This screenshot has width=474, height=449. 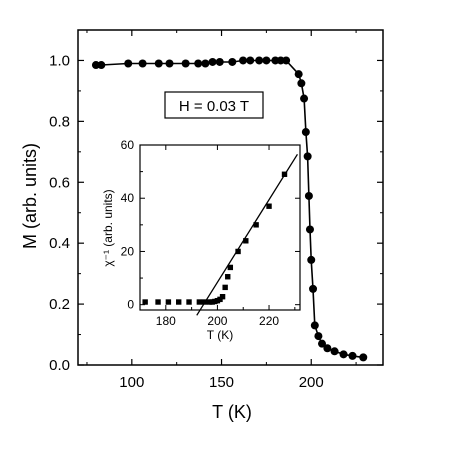 What do you see at coordinates (247, 234) in the screenshot?
I see `inset-fit-line` at bounding box center [247, 234].